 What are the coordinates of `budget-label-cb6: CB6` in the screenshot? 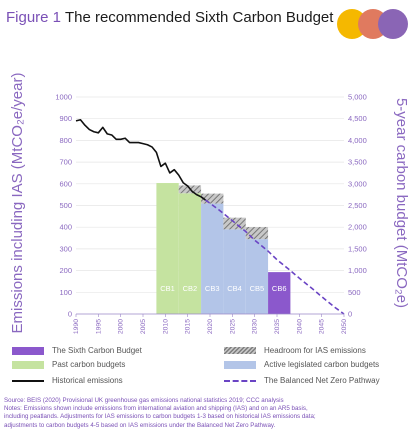 It's located at (279, 288).